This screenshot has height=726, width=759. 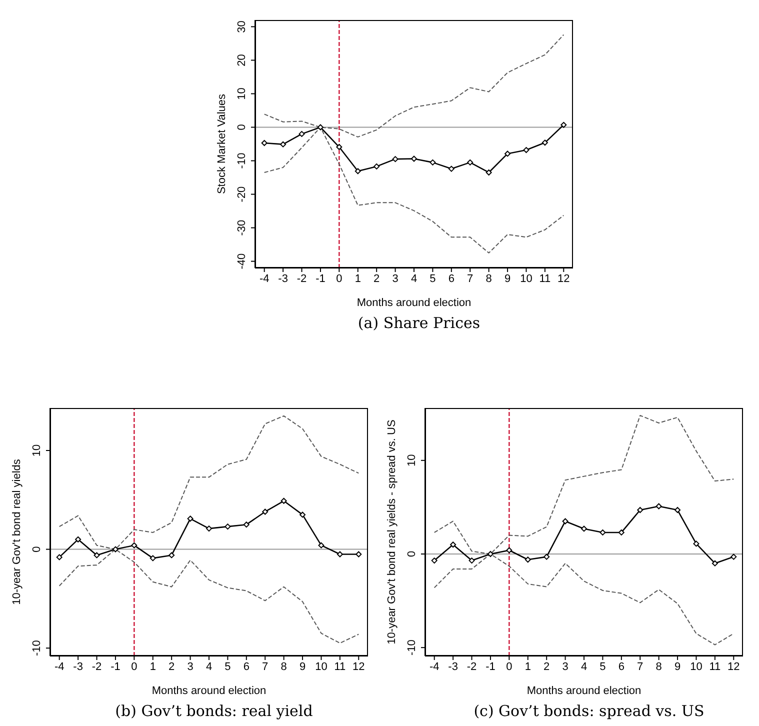 I want to click on y-tick-label: -20, so click(x=242, y=194).